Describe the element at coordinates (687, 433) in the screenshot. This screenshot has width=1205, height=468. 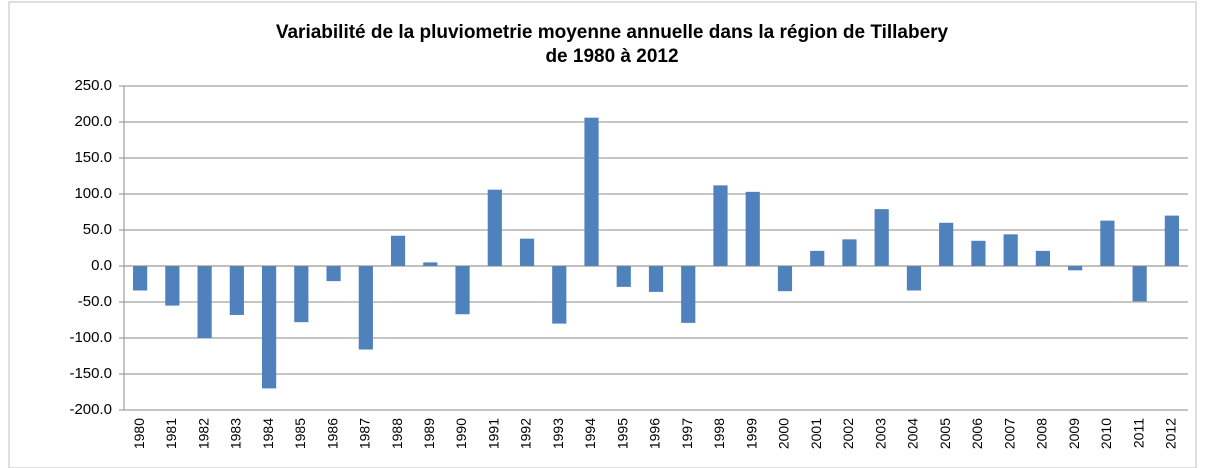
I see `x-tick-label: 1997` at that location.